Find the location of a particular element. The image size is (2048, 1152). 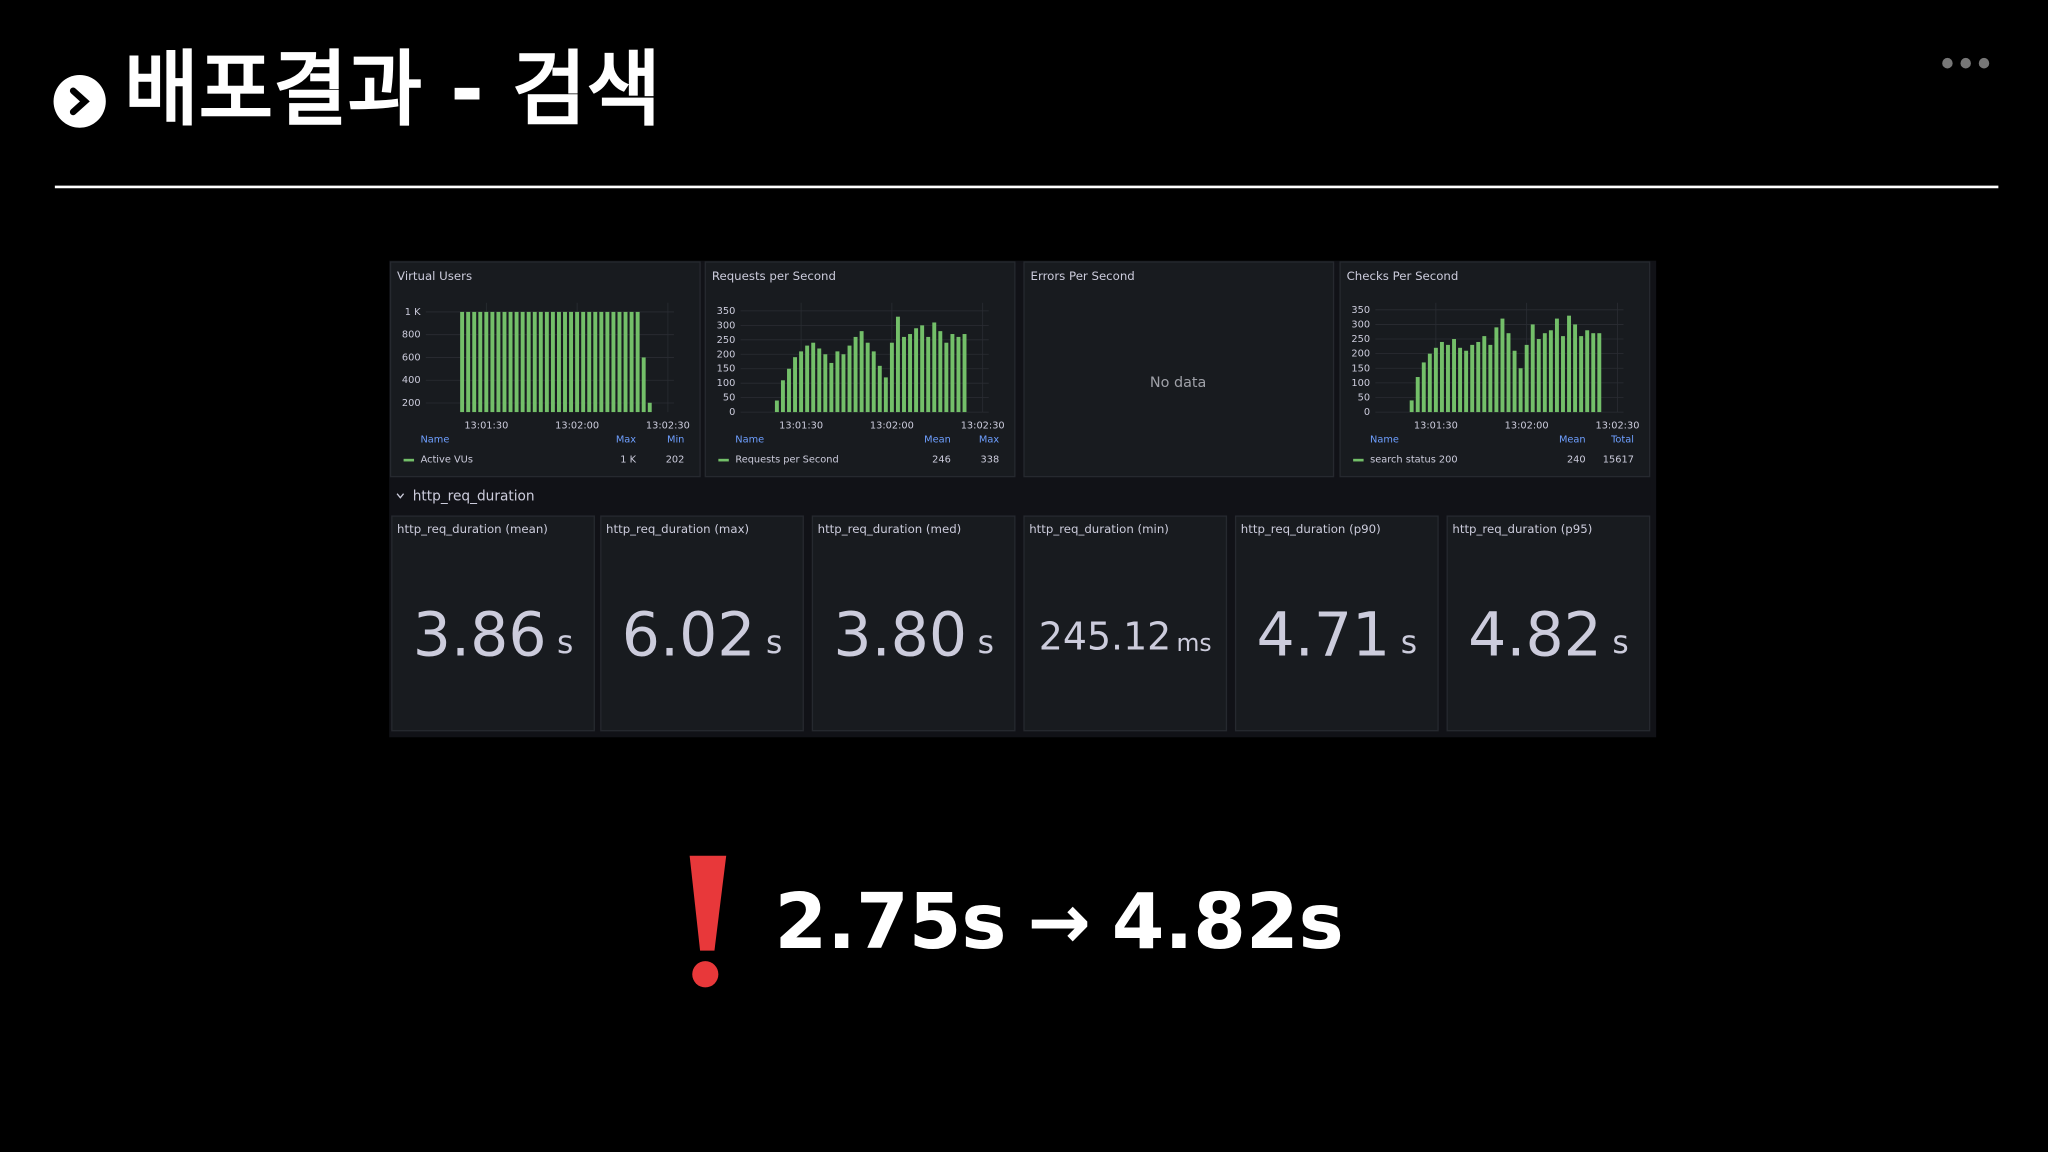

row-title: http_req_duration is located at coordinates (474, 496).